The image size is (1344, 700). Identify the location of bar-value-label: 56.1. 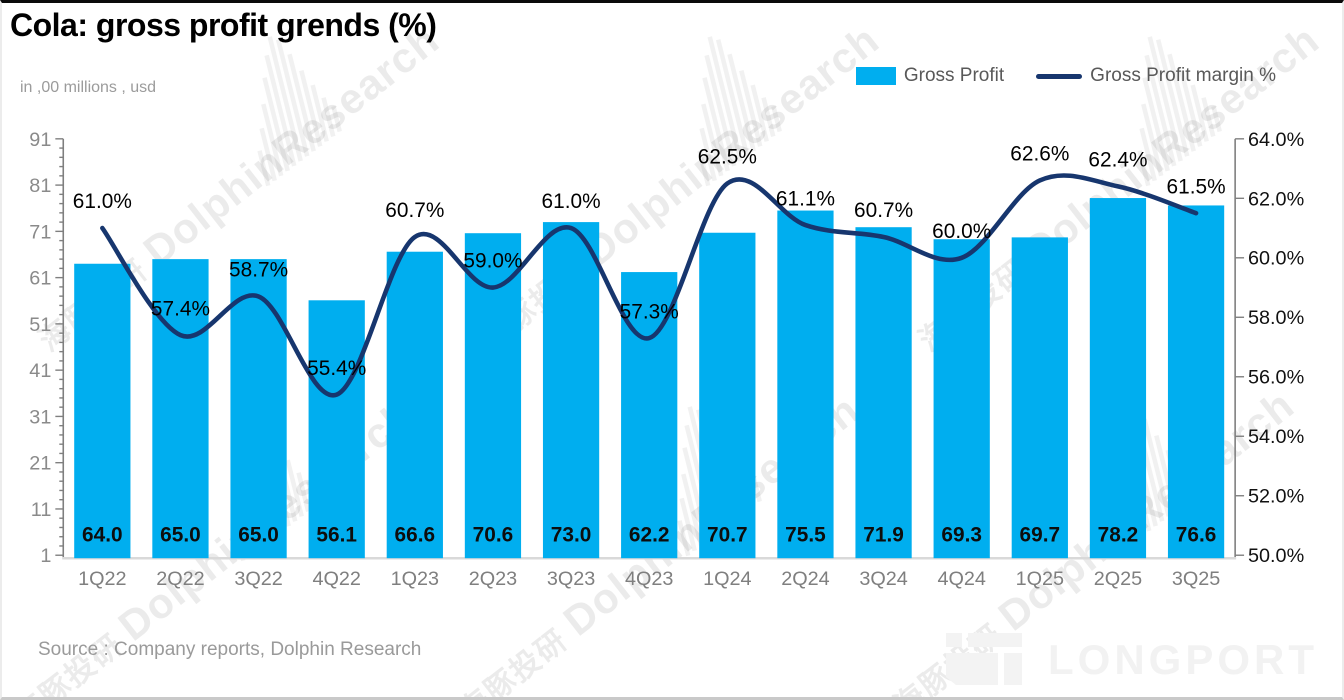
(336, 534).